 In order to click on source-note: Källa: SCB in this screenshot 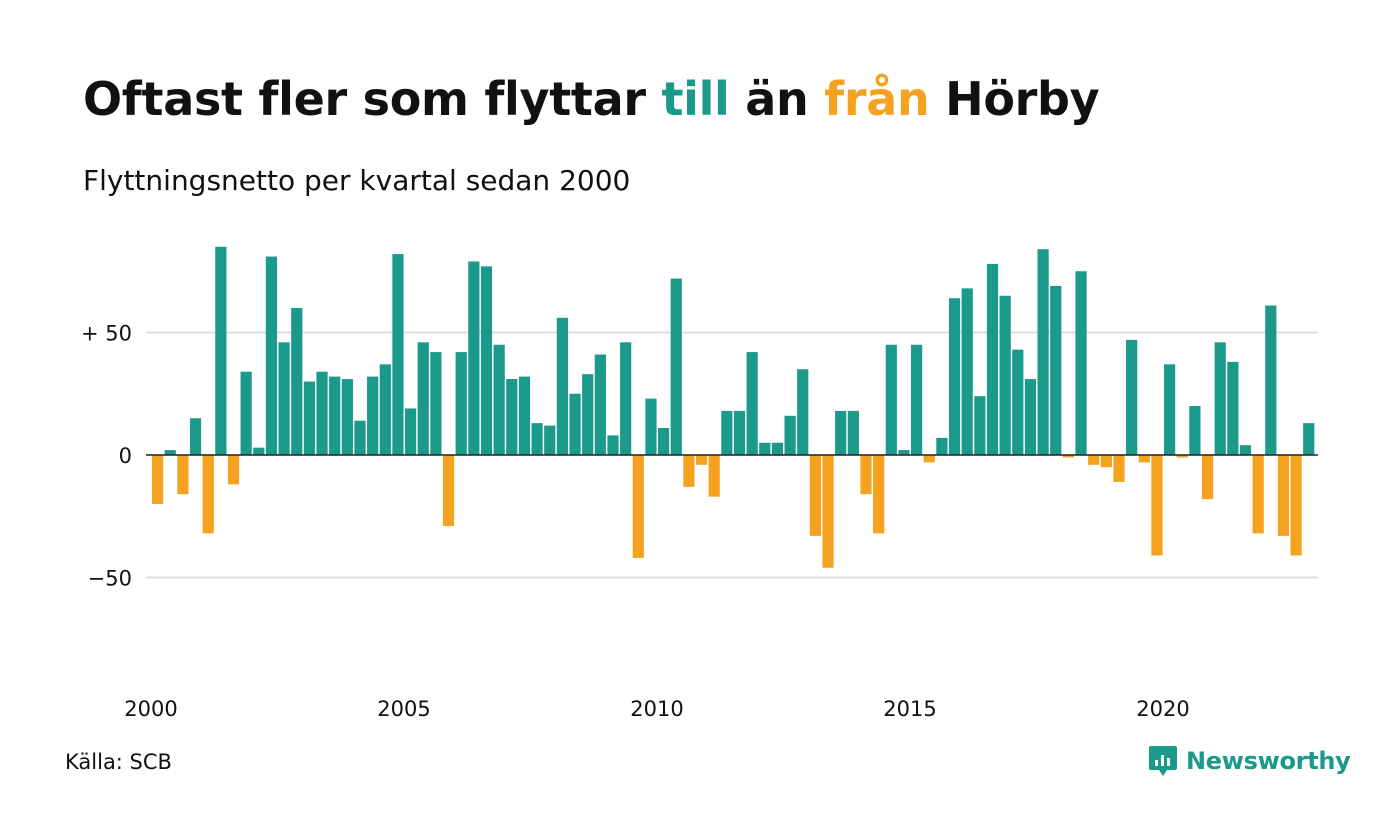, I will do `click(118, 762)`.